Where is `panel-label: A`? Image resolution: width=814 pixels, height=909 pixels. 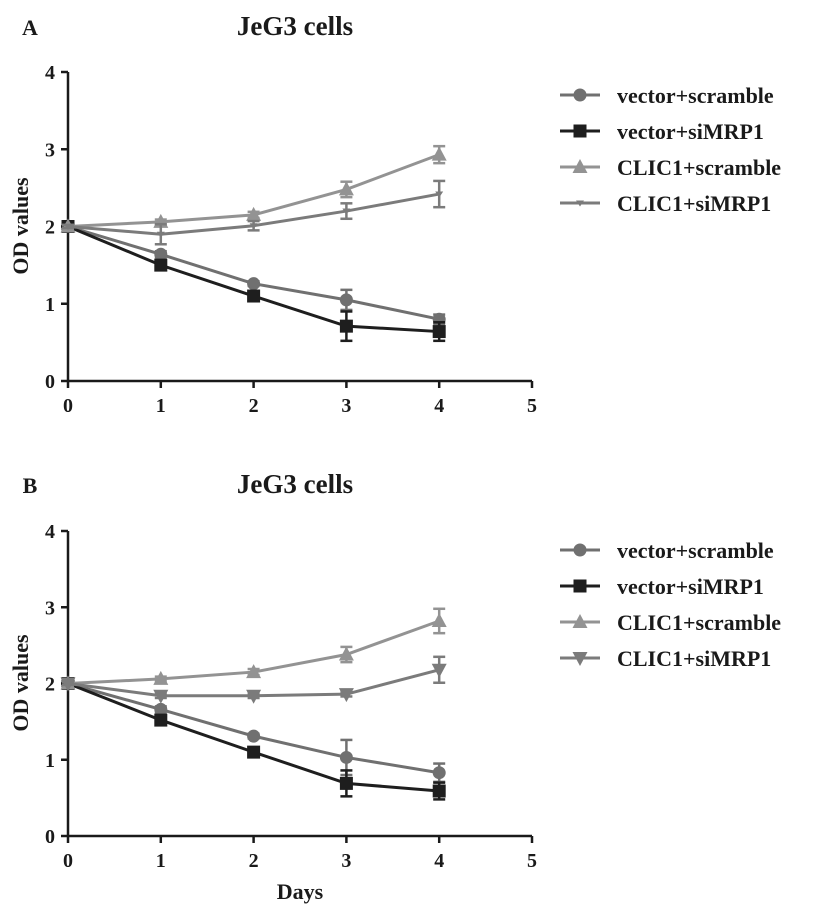
panel-label: A is located at coordinates (30, 27).